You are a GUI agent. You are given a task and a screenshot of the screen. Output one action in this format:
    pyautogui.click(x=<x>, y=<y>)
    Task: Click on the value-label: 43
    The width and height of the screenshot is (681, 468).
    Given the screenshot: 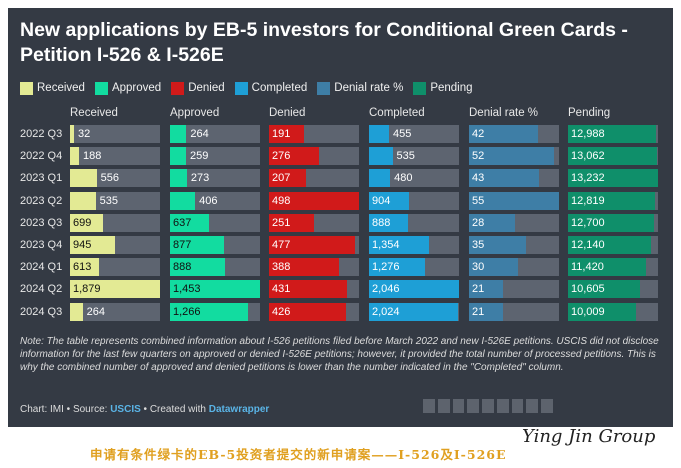 What is the action you would take?
    pyautogui.click(x=478, y=178)
    